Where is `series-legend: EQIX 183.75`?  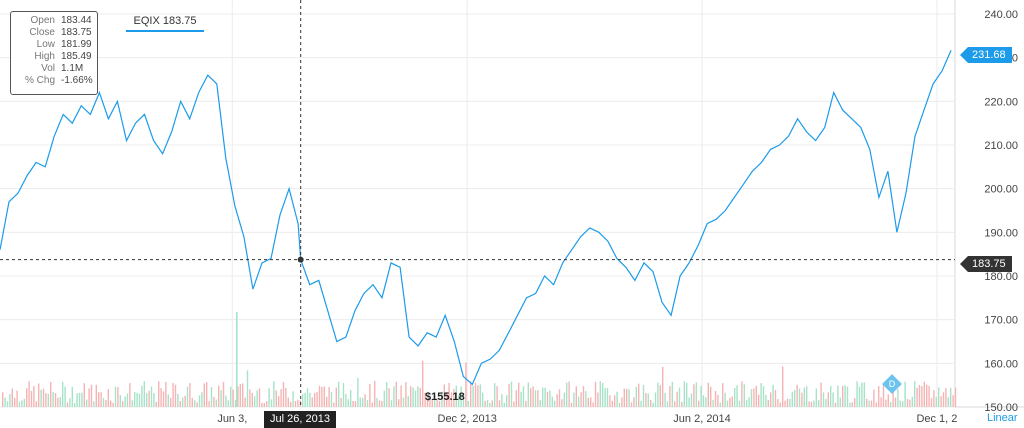
series-legend: EQIX 183.75 is located at coordinates (165, 22).